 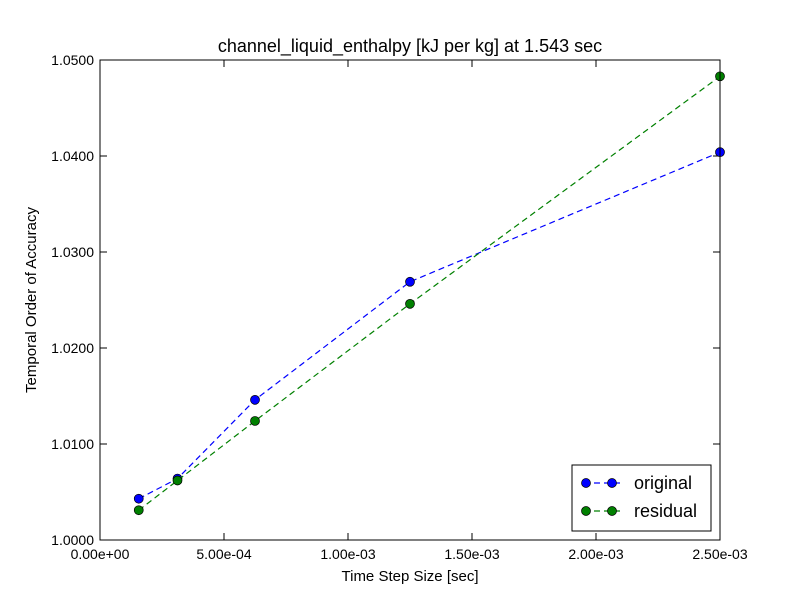 I want to click on x-tick-label: 2.50e-03, so click(x=719, y=554).